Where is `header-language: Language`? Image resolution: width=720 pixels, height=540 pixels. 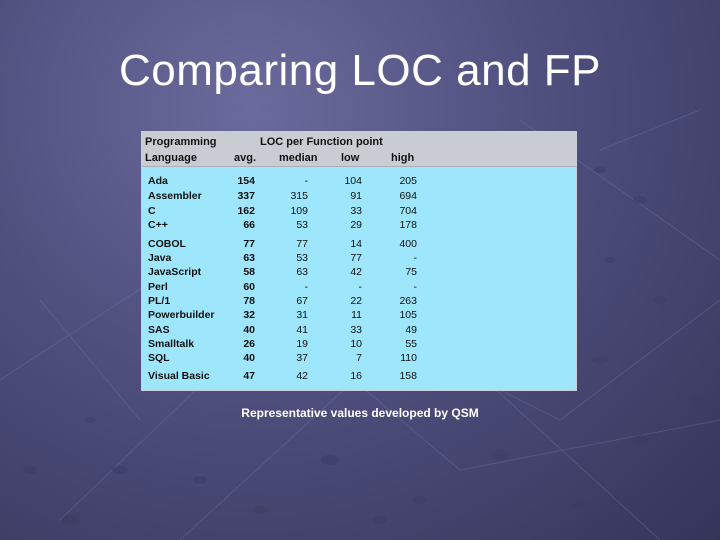
header-language: Language is located at coordinates (171, 158).